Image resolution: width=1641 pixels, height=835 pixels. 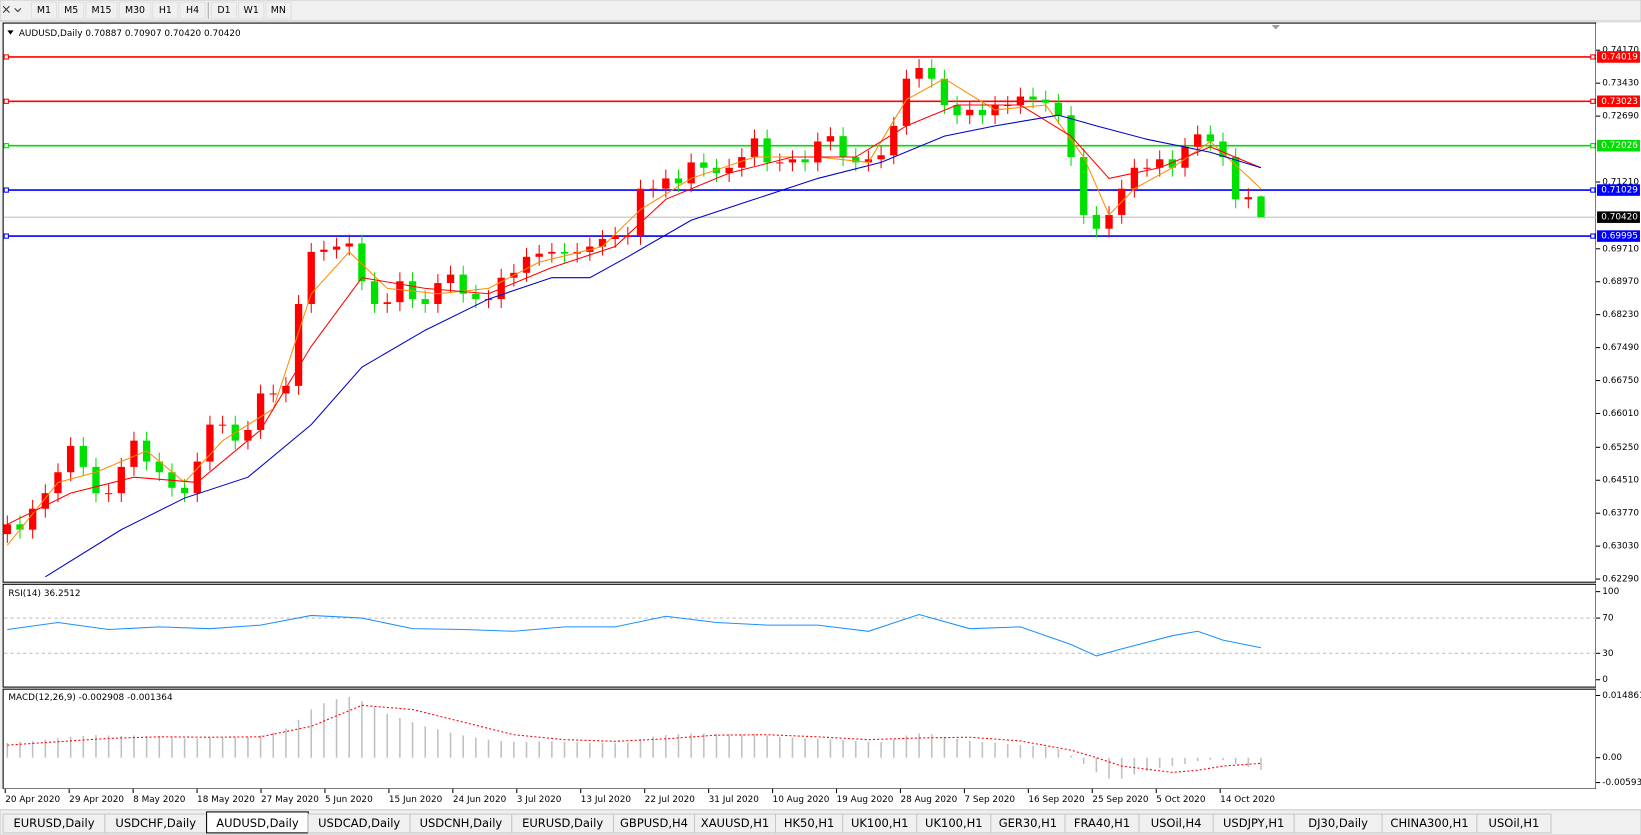 What do you see at coordinates (10, 32) in the screenshot?
I see `collapse-icon` at bounding box center [10, 32].